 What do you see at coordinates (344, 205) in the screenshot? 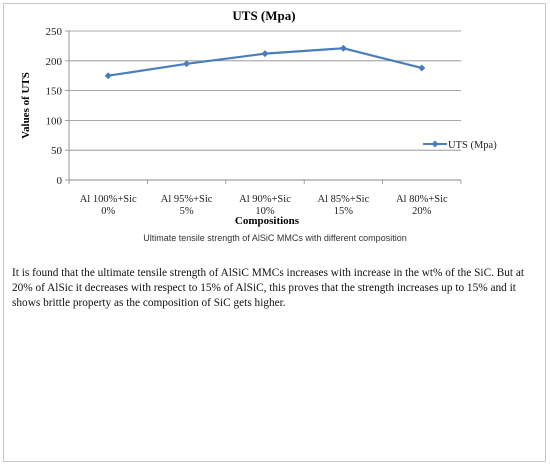
I see `x-tick-label: Al 85%+Sic 15%` at bounding box center [344, 205].